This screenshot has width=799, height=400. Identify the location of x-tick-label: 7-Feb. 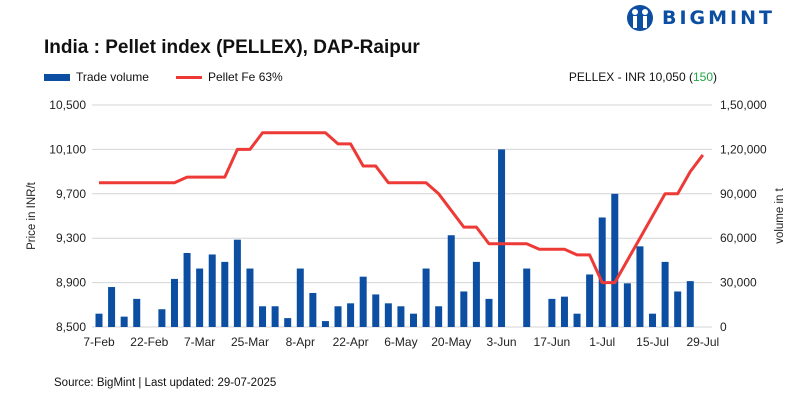
(99, 342).